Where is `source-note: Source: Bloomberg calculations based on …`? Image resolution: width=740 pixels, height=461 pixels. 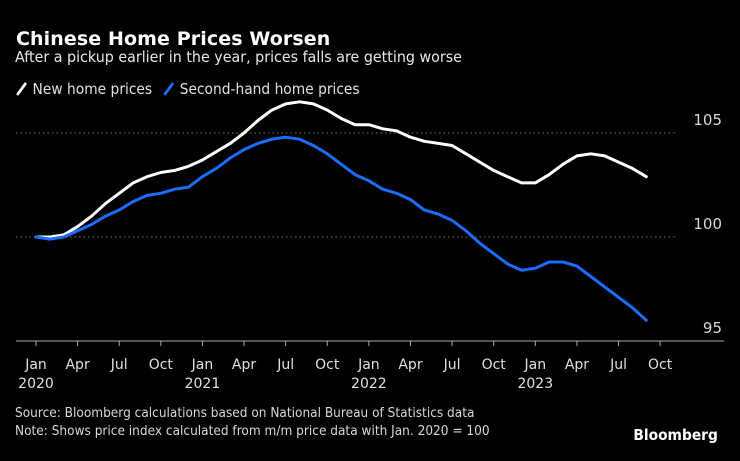 source-note: Source: Bloomberg calculations based on … is located at coordinates (245, 413).